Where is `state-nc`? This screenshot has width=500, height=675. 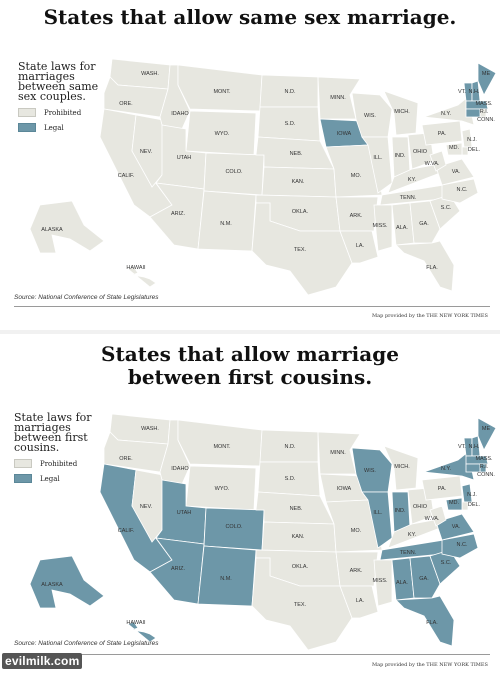
state-nc is located at coordinates (460, 191).